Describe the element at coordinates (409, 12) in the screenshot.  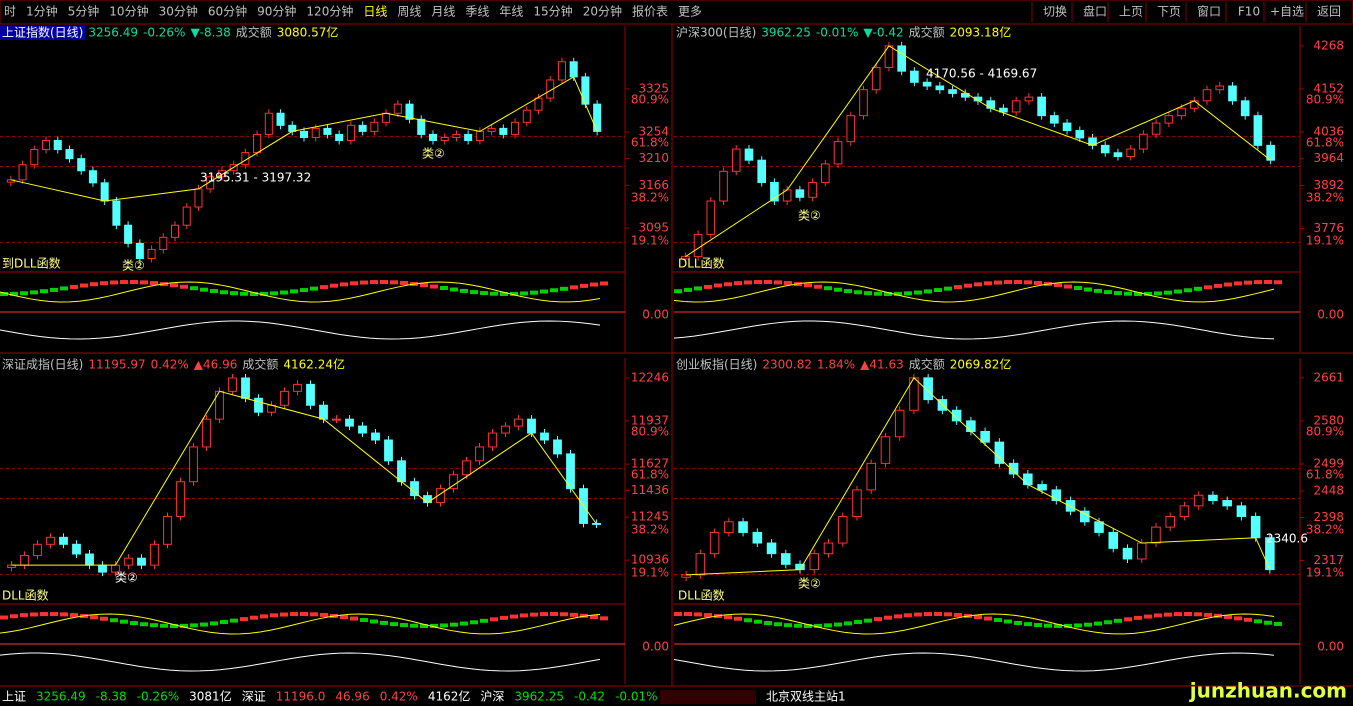
I see `period-tab: 周线` at that location.